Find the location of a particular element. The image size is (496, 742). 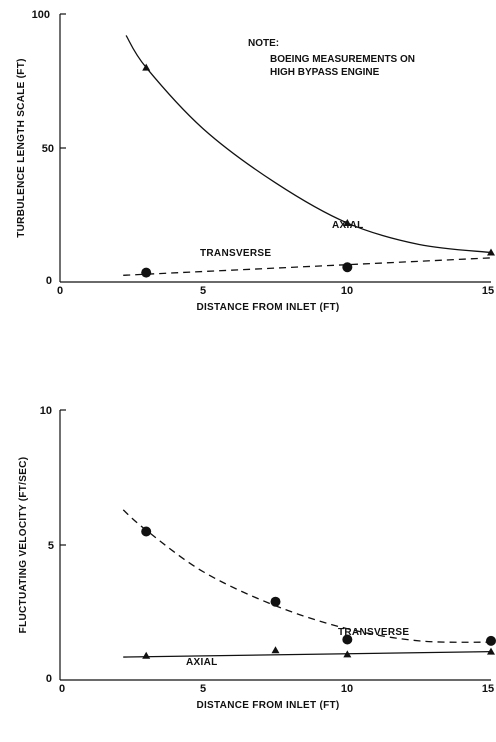

note-line-2: HIGH BYPASS ENGINE is located at coordinates (325, 72).